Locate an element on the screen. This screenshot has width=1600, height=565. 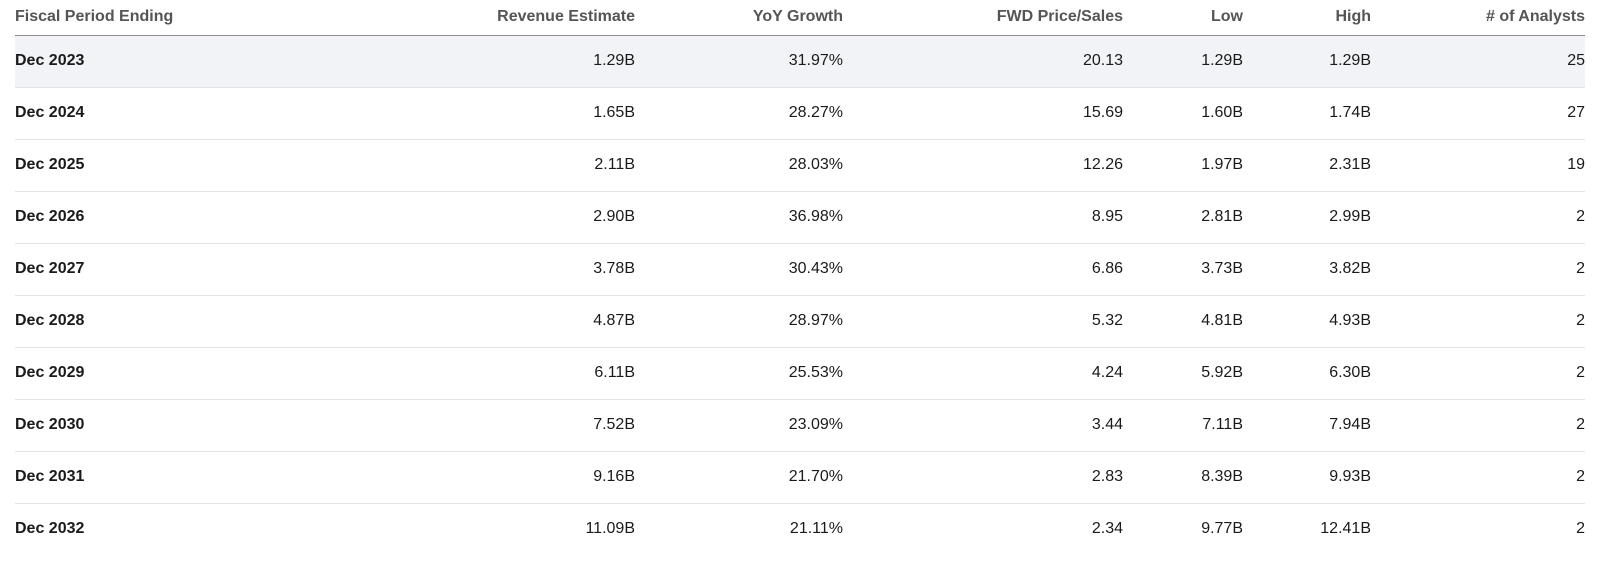
header-fiscal-period-ending: Fiscal Period Ending is located at coordinates (160, 18).